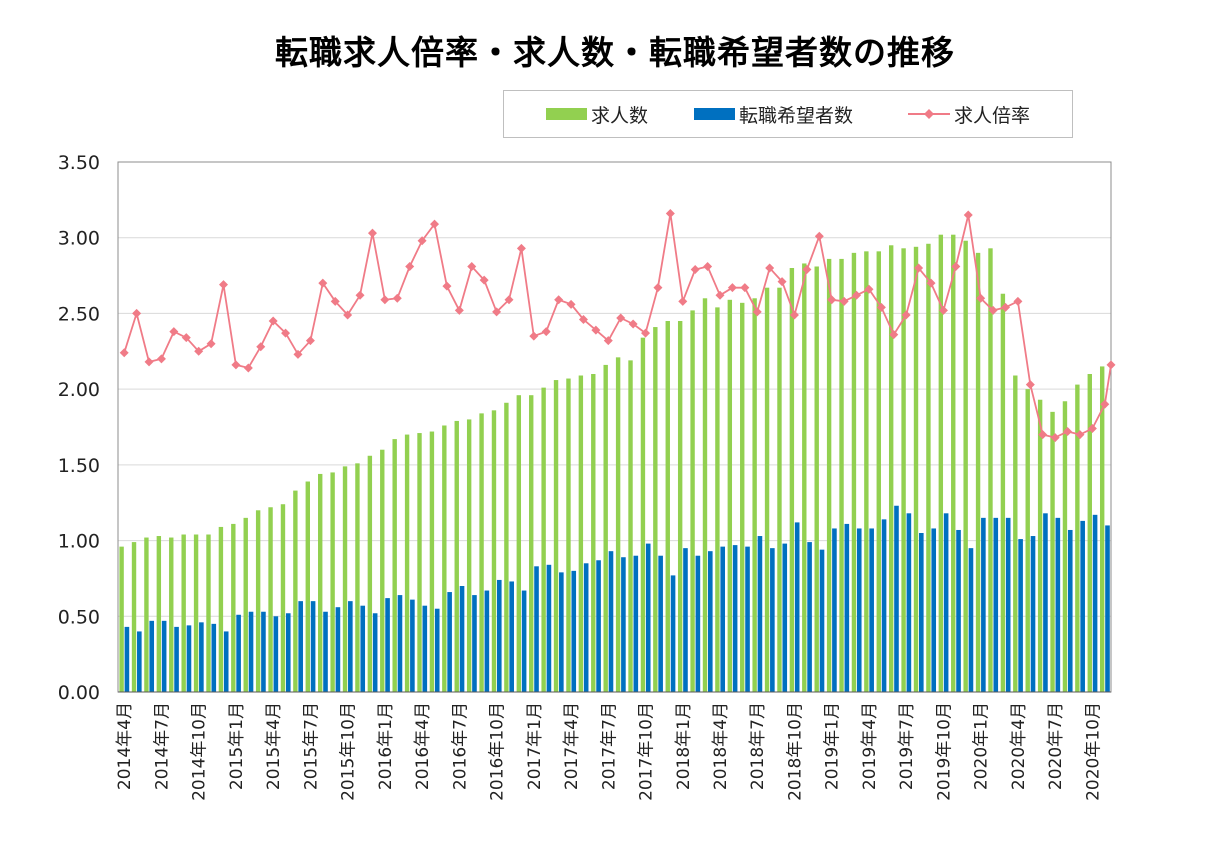 This screenshot has height=868, width=1230. Describe the element at coordinates (79, 466) in the screenshot. I see `y-tick-label: 1.50` at that location.